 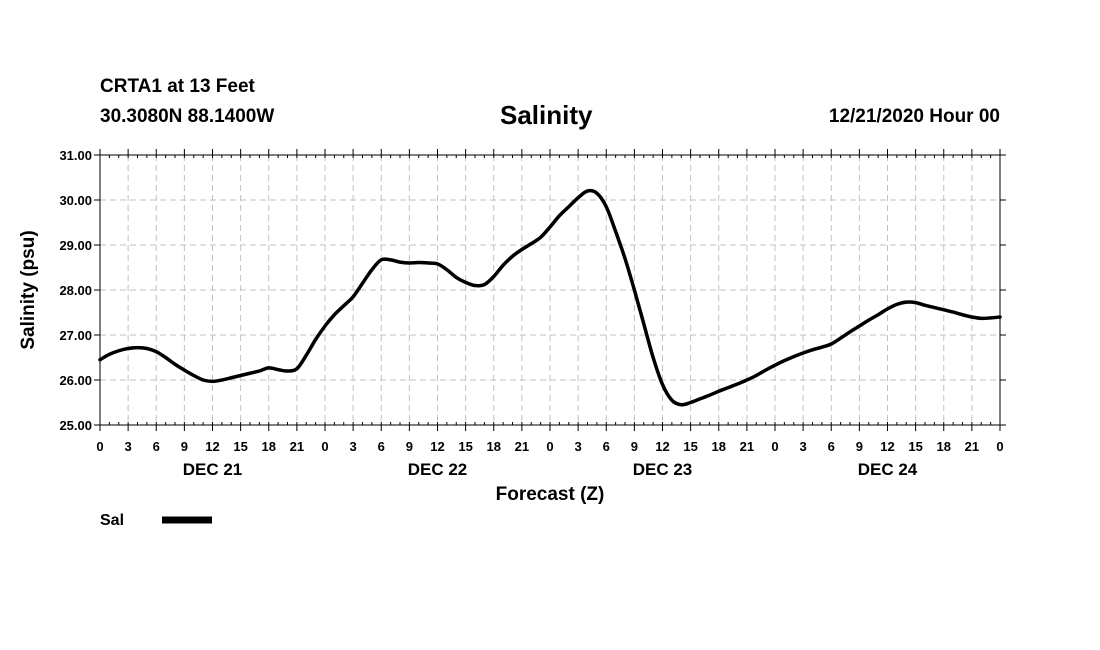 I want to click on chart-title: Salinity, so click(x=546, y=115).